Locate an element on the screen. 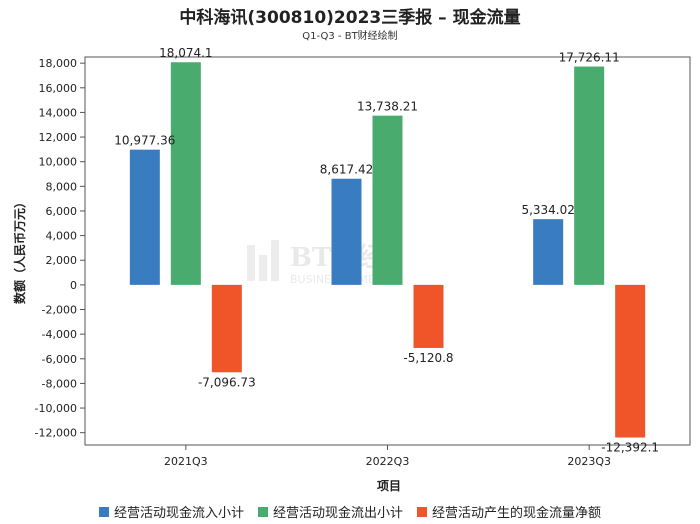 The height and width of the screenshot is (524, 700). y-tick-label: -2,000 is located at coordinates (59, 310).